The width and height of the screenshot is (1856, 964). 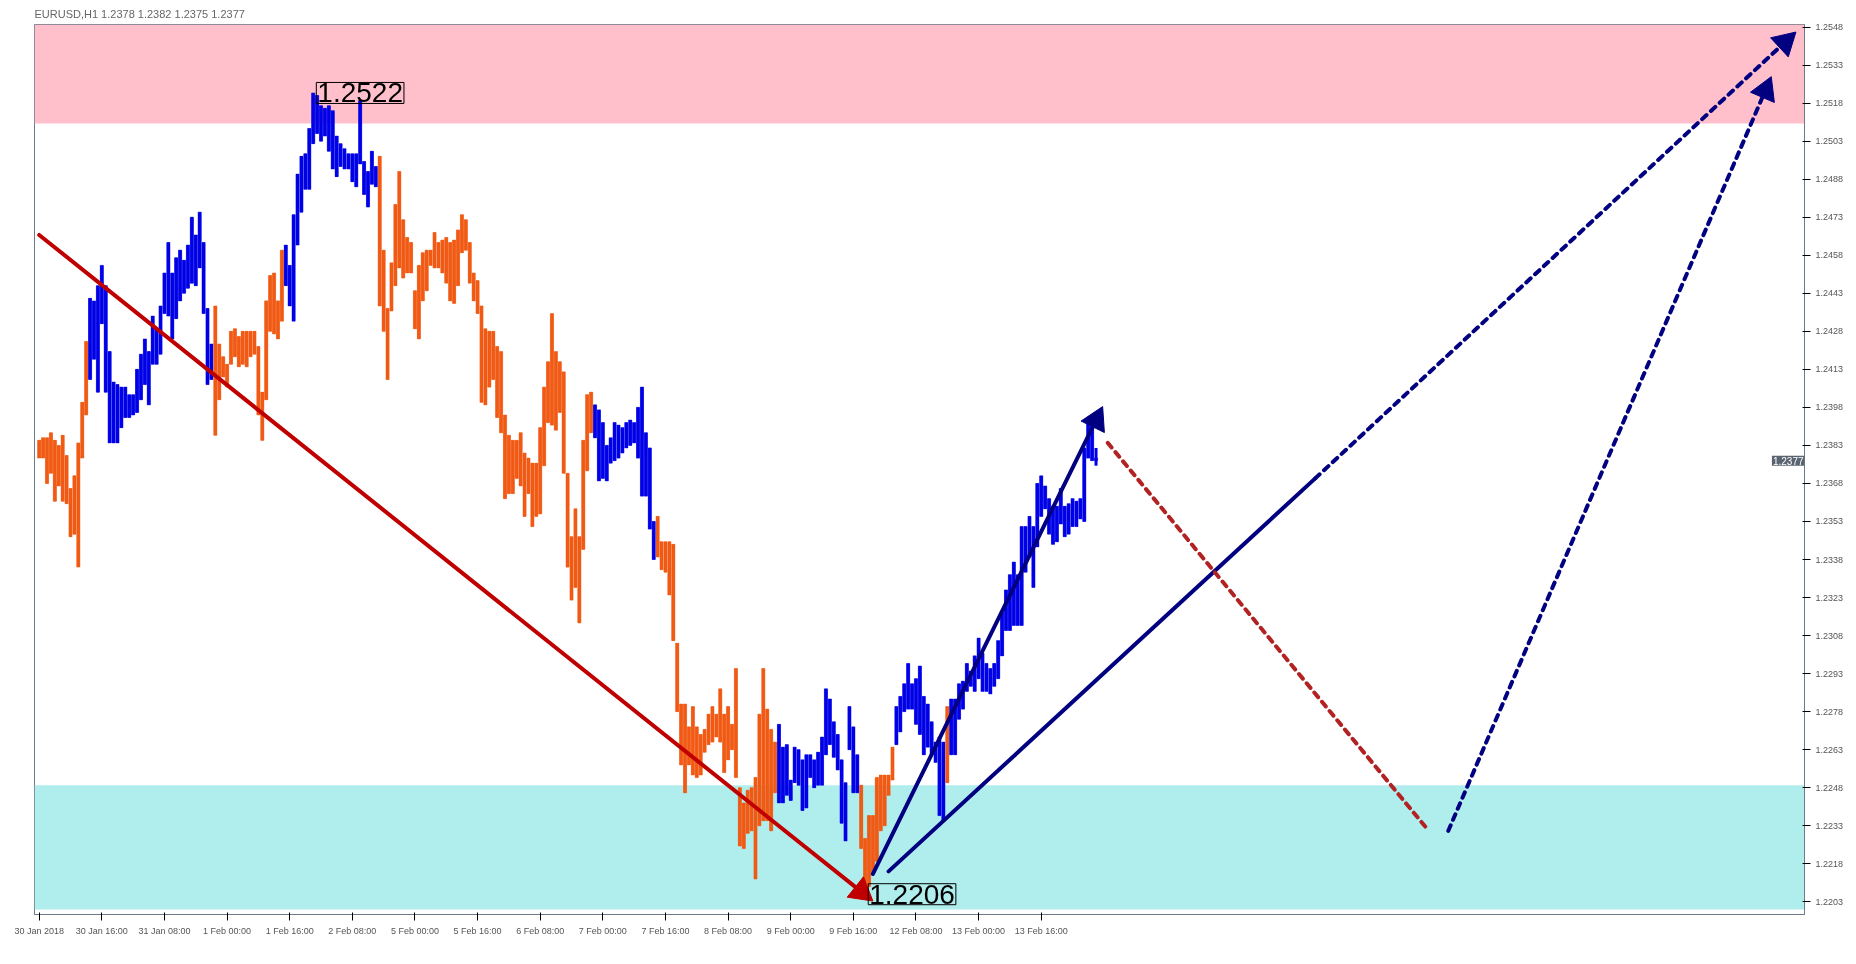 I want to click on chart-title: EURUSD,H1 1.2378 1.2382 1.2375 1.2377, so click(x=139, y=13).